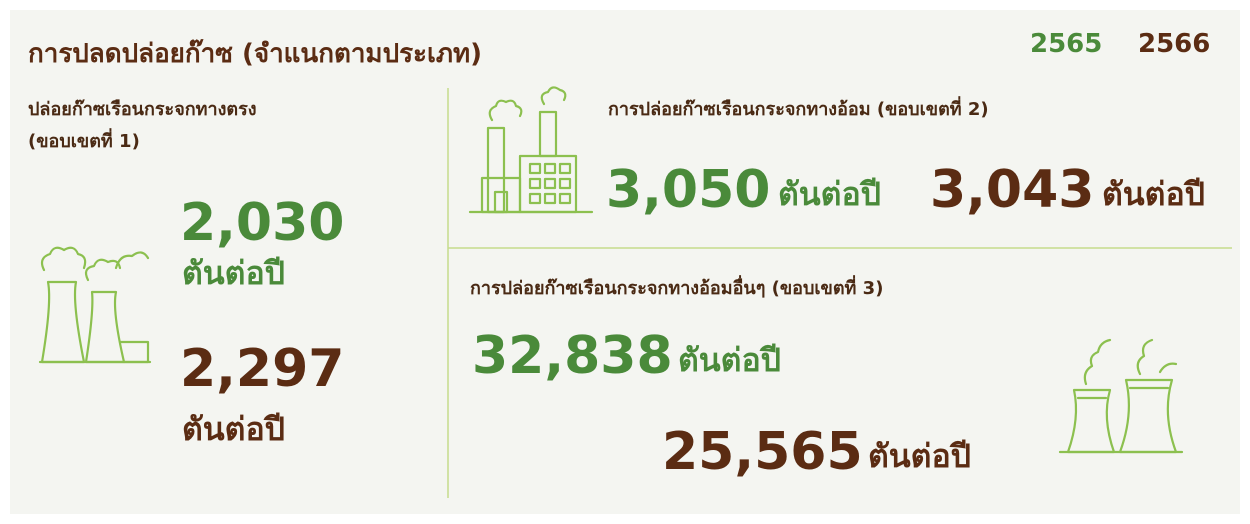 This screenshot has width=1250, height=524. I want to click on scope2-2566: 3,043, so click(1012, 190).